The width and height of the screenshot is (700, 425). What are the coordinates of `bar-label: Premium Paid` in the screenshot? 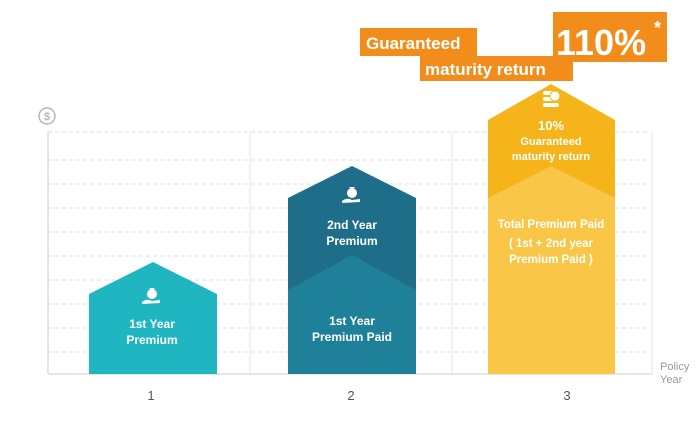 It's located at (352, 337).